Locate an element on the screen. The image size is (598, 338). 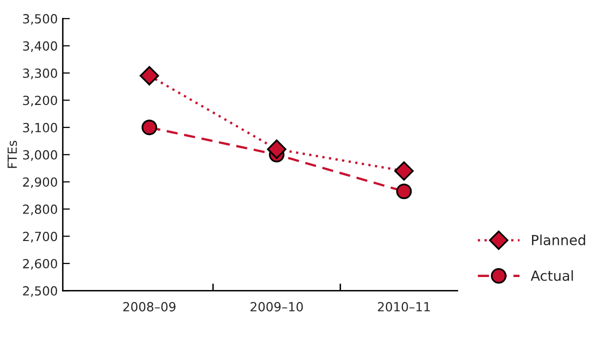
x-tick-label: 2008–09 is located at coordinates (149, 307).